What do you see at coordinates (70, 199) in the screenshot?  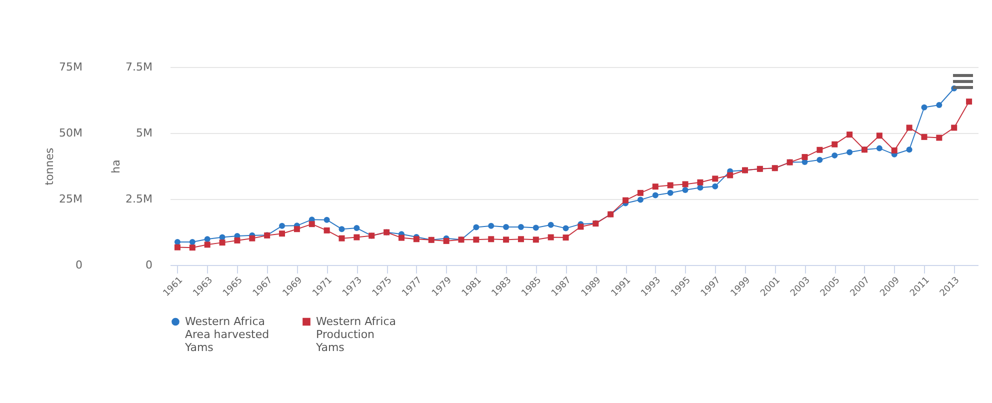 I see `y-tick-label: 25M` at bounding box center [70, 199].